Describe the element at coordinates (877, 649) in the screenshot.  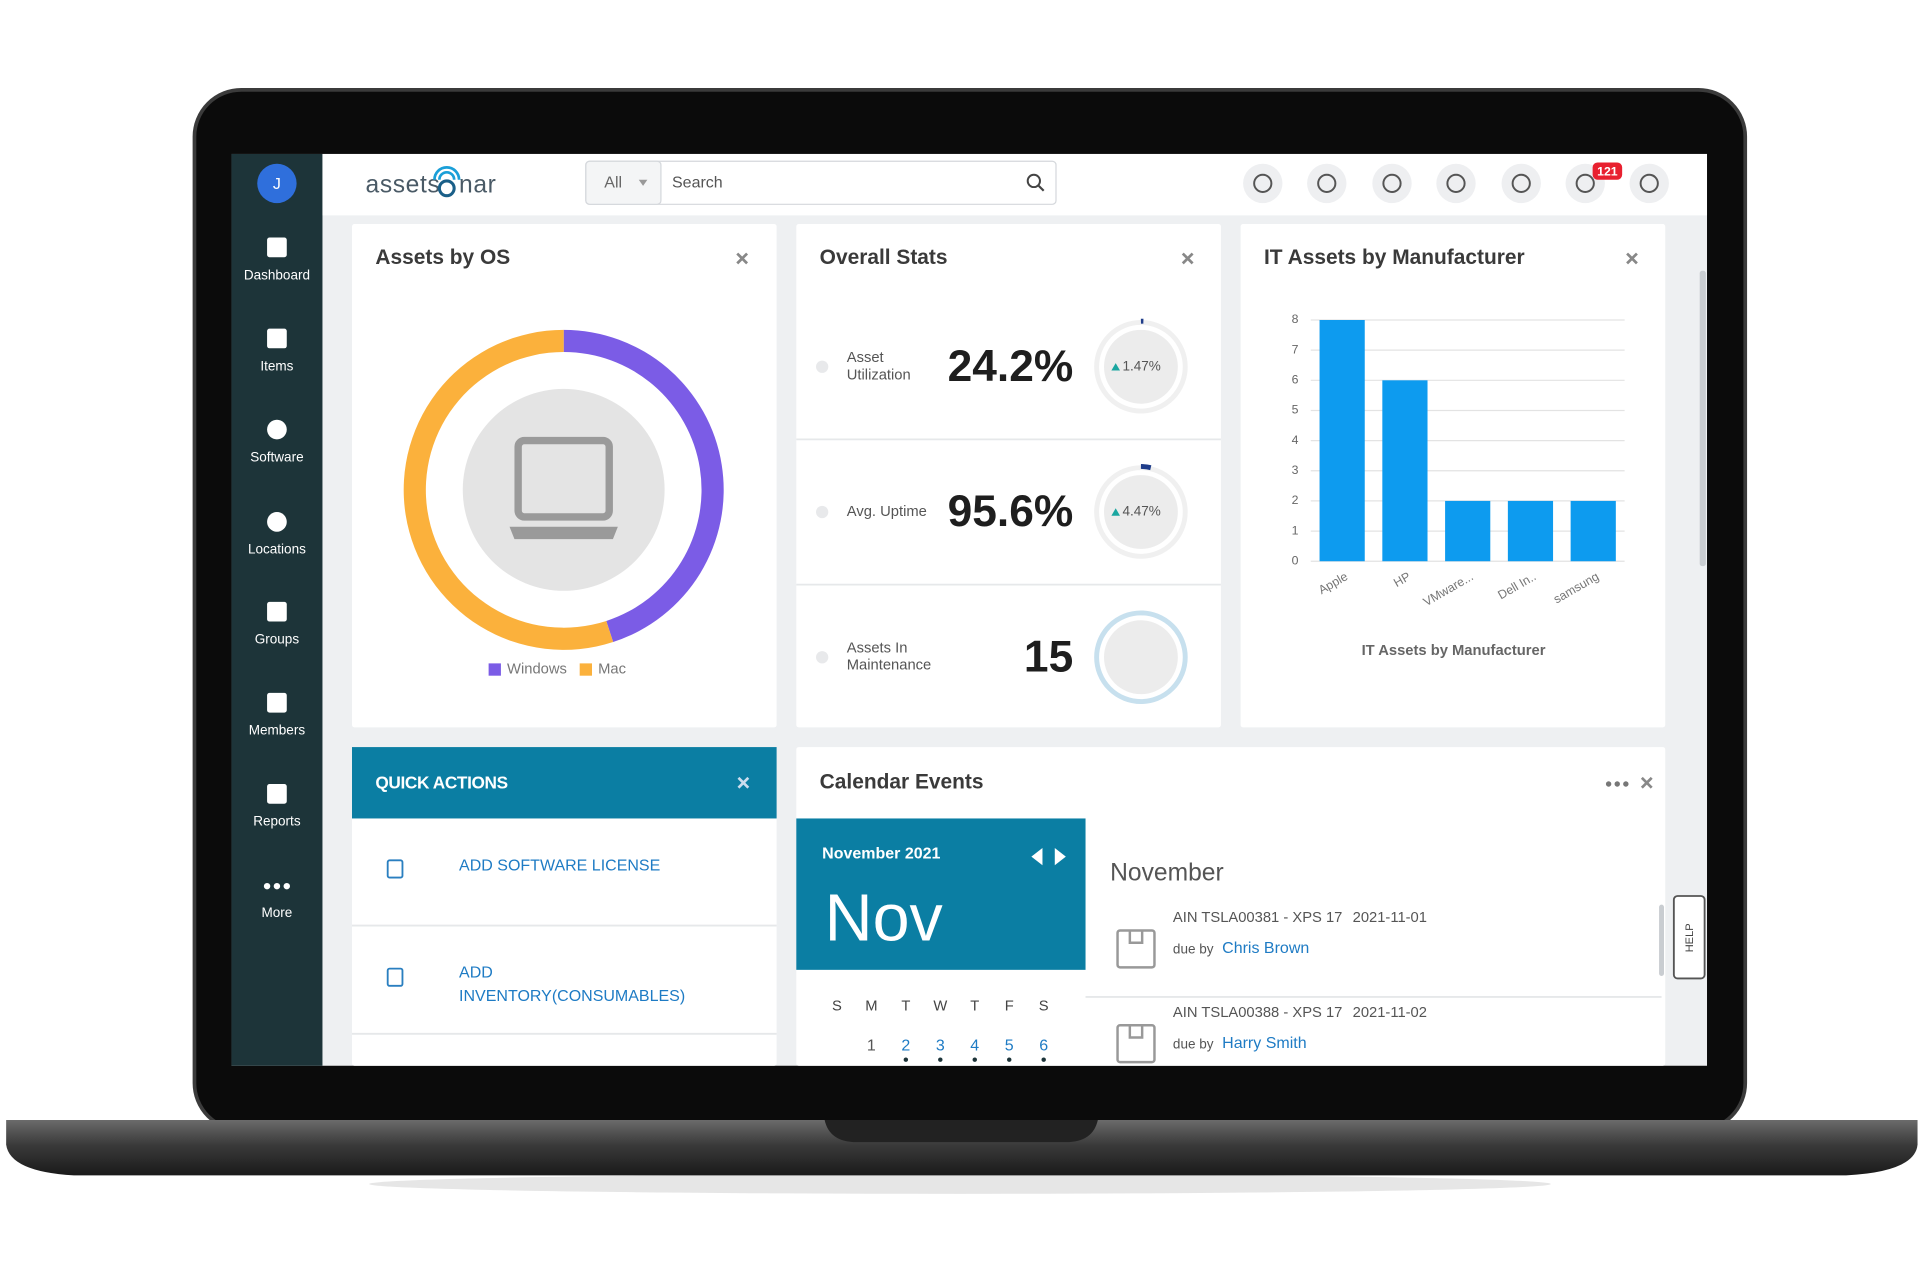
I see `stat-label: Assets In` at that location.